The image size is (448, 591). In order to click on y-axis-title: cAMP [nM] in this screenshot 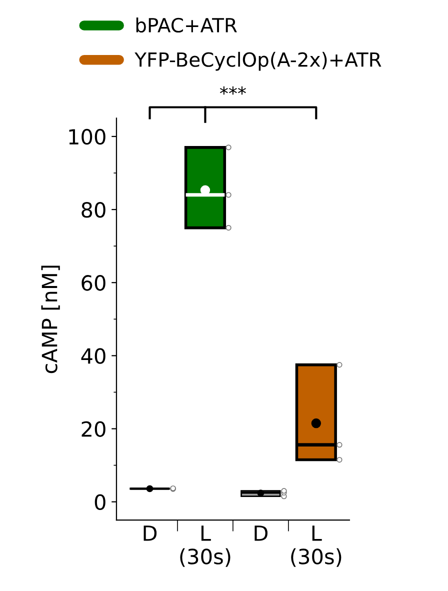, I will do `click(50, 320)`.